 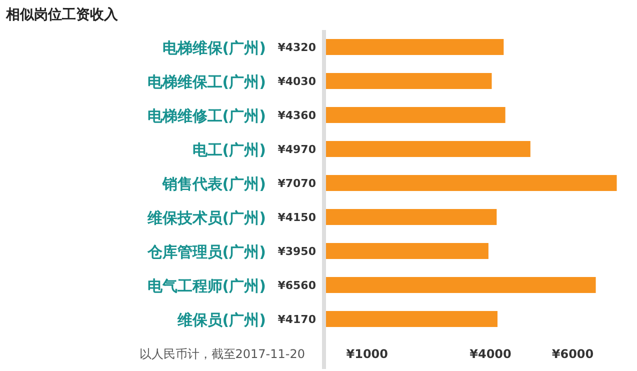 I want to click on data-label: ¥4030, so click(x=297, y=81).